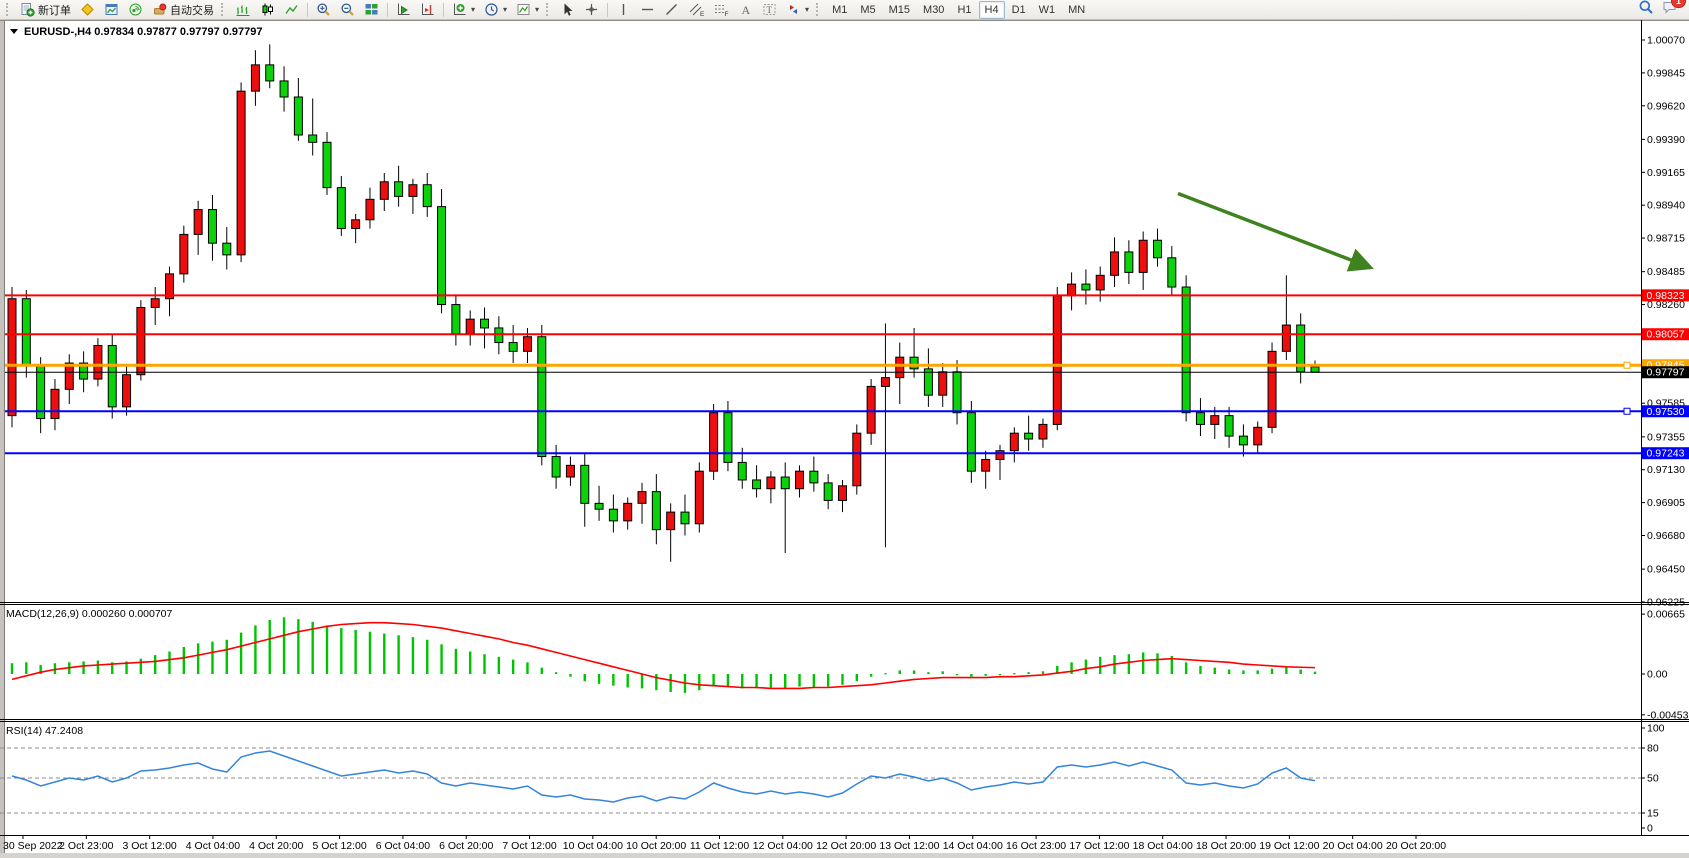  Describe the element at coordinates (243, 9) in the screenshot. I see `bar-chart-button` at that location.